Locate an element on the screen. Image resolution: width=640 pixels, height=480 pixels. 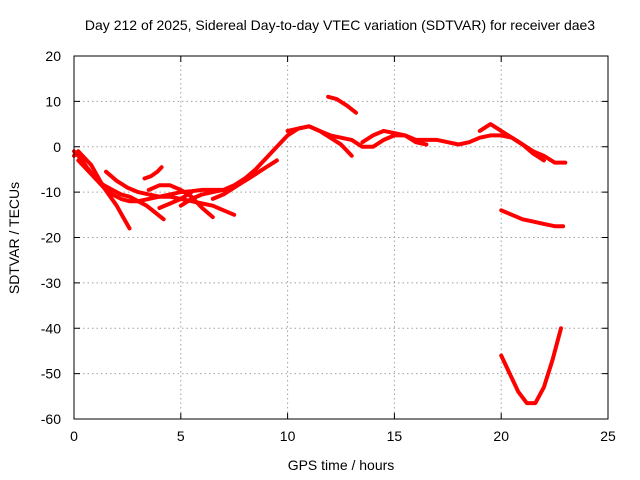
x-tick-label: 25 is located at coordinates (608, 436).